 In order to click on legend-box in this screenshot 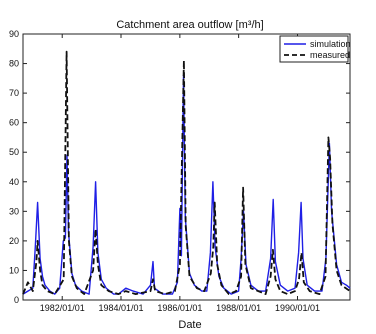, I will do `click(314, 49)`.